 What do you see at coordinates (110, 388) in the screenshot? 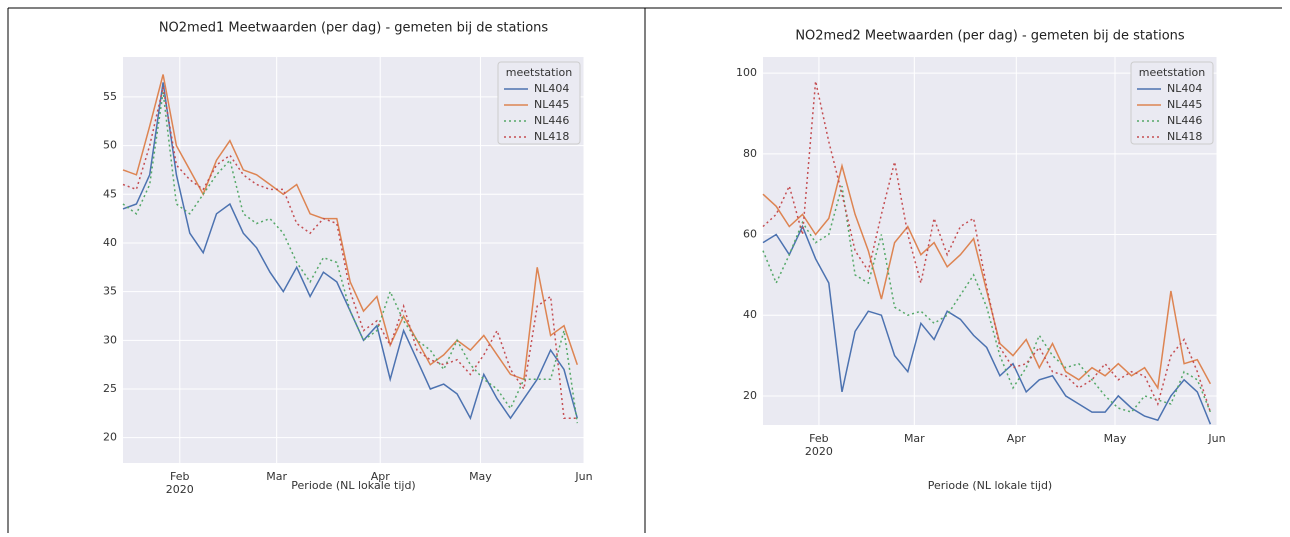
I see `y-tick-label: 25` at bounding box center [110, 388].